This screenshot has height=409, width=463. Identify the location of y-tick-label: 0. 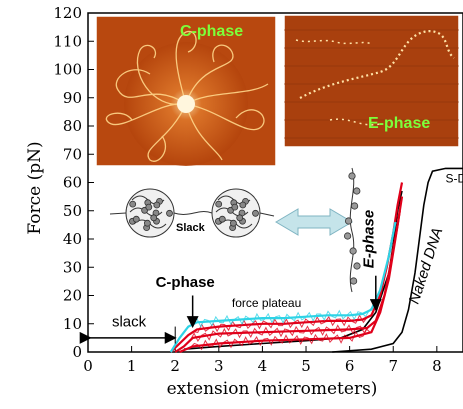
(77, 352).